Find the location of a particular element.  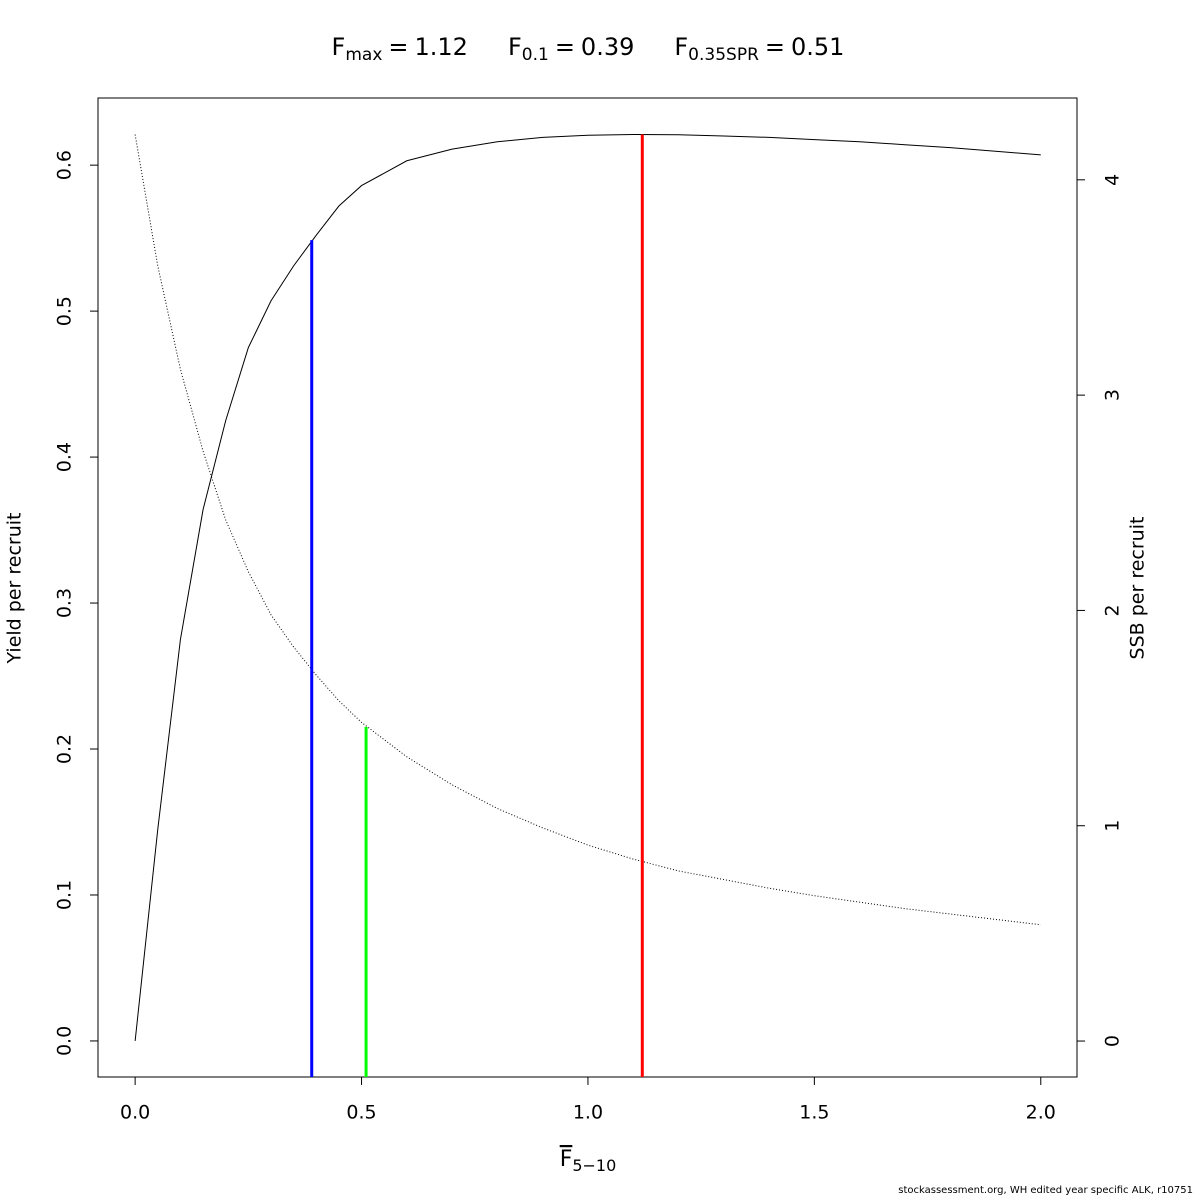

x-label-subscript: 5−10 is located at coordinates (594, 1165).